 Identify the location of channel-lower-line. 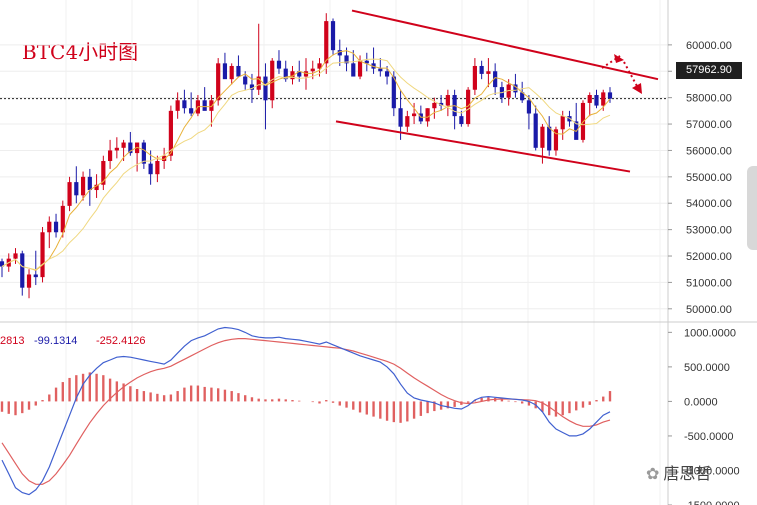
(483, 146).